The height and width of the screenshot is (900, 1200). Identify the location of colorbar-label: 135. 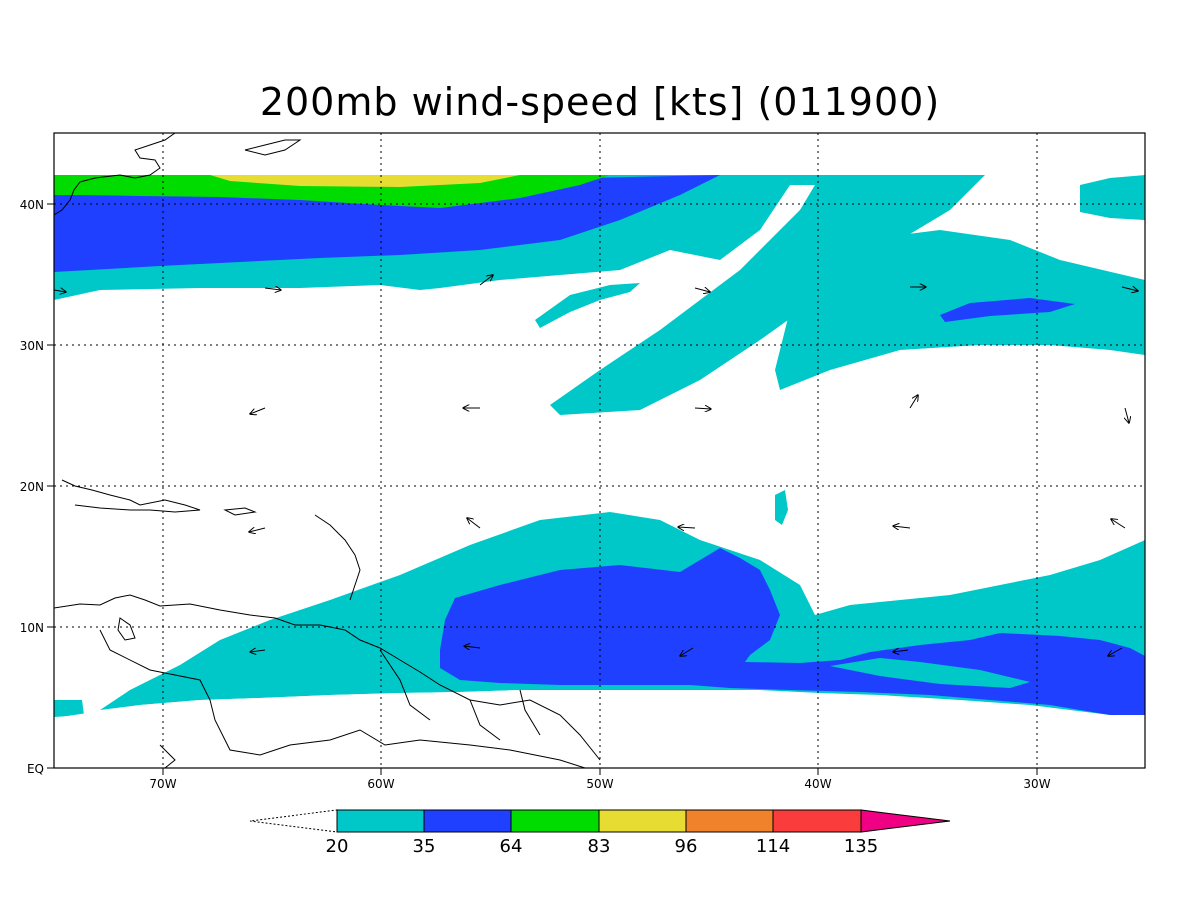
(861, 846).